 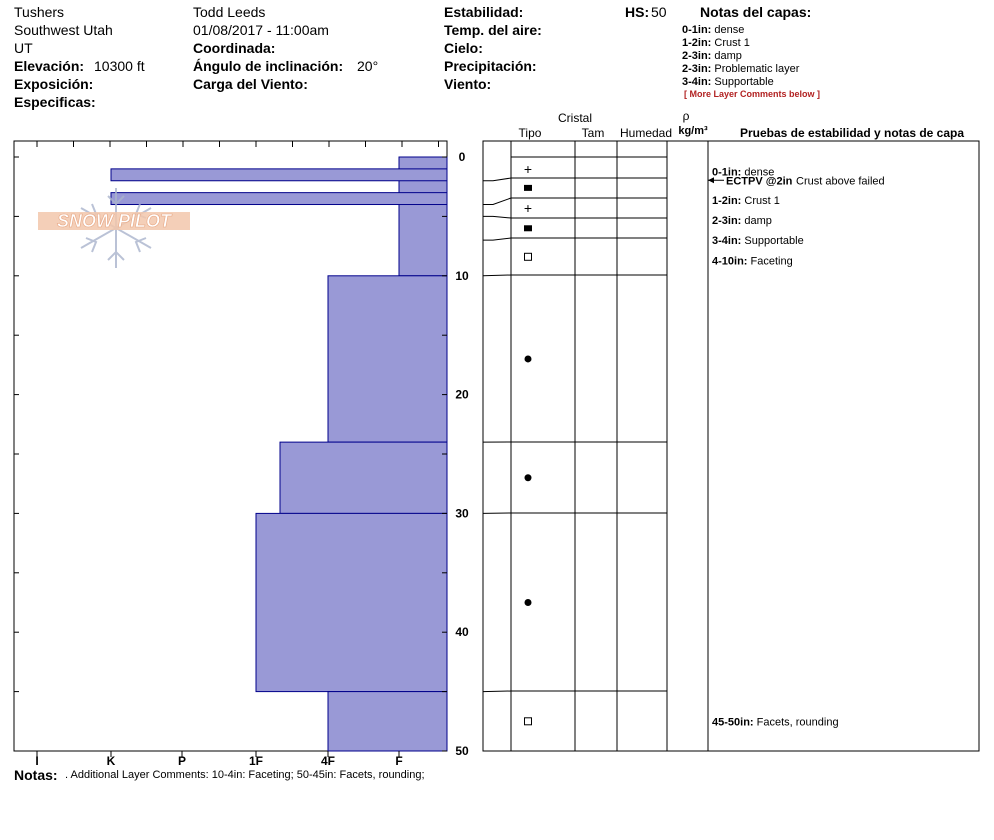 I want to click on stability-test-arrowhead, so click(x=711, y=180).